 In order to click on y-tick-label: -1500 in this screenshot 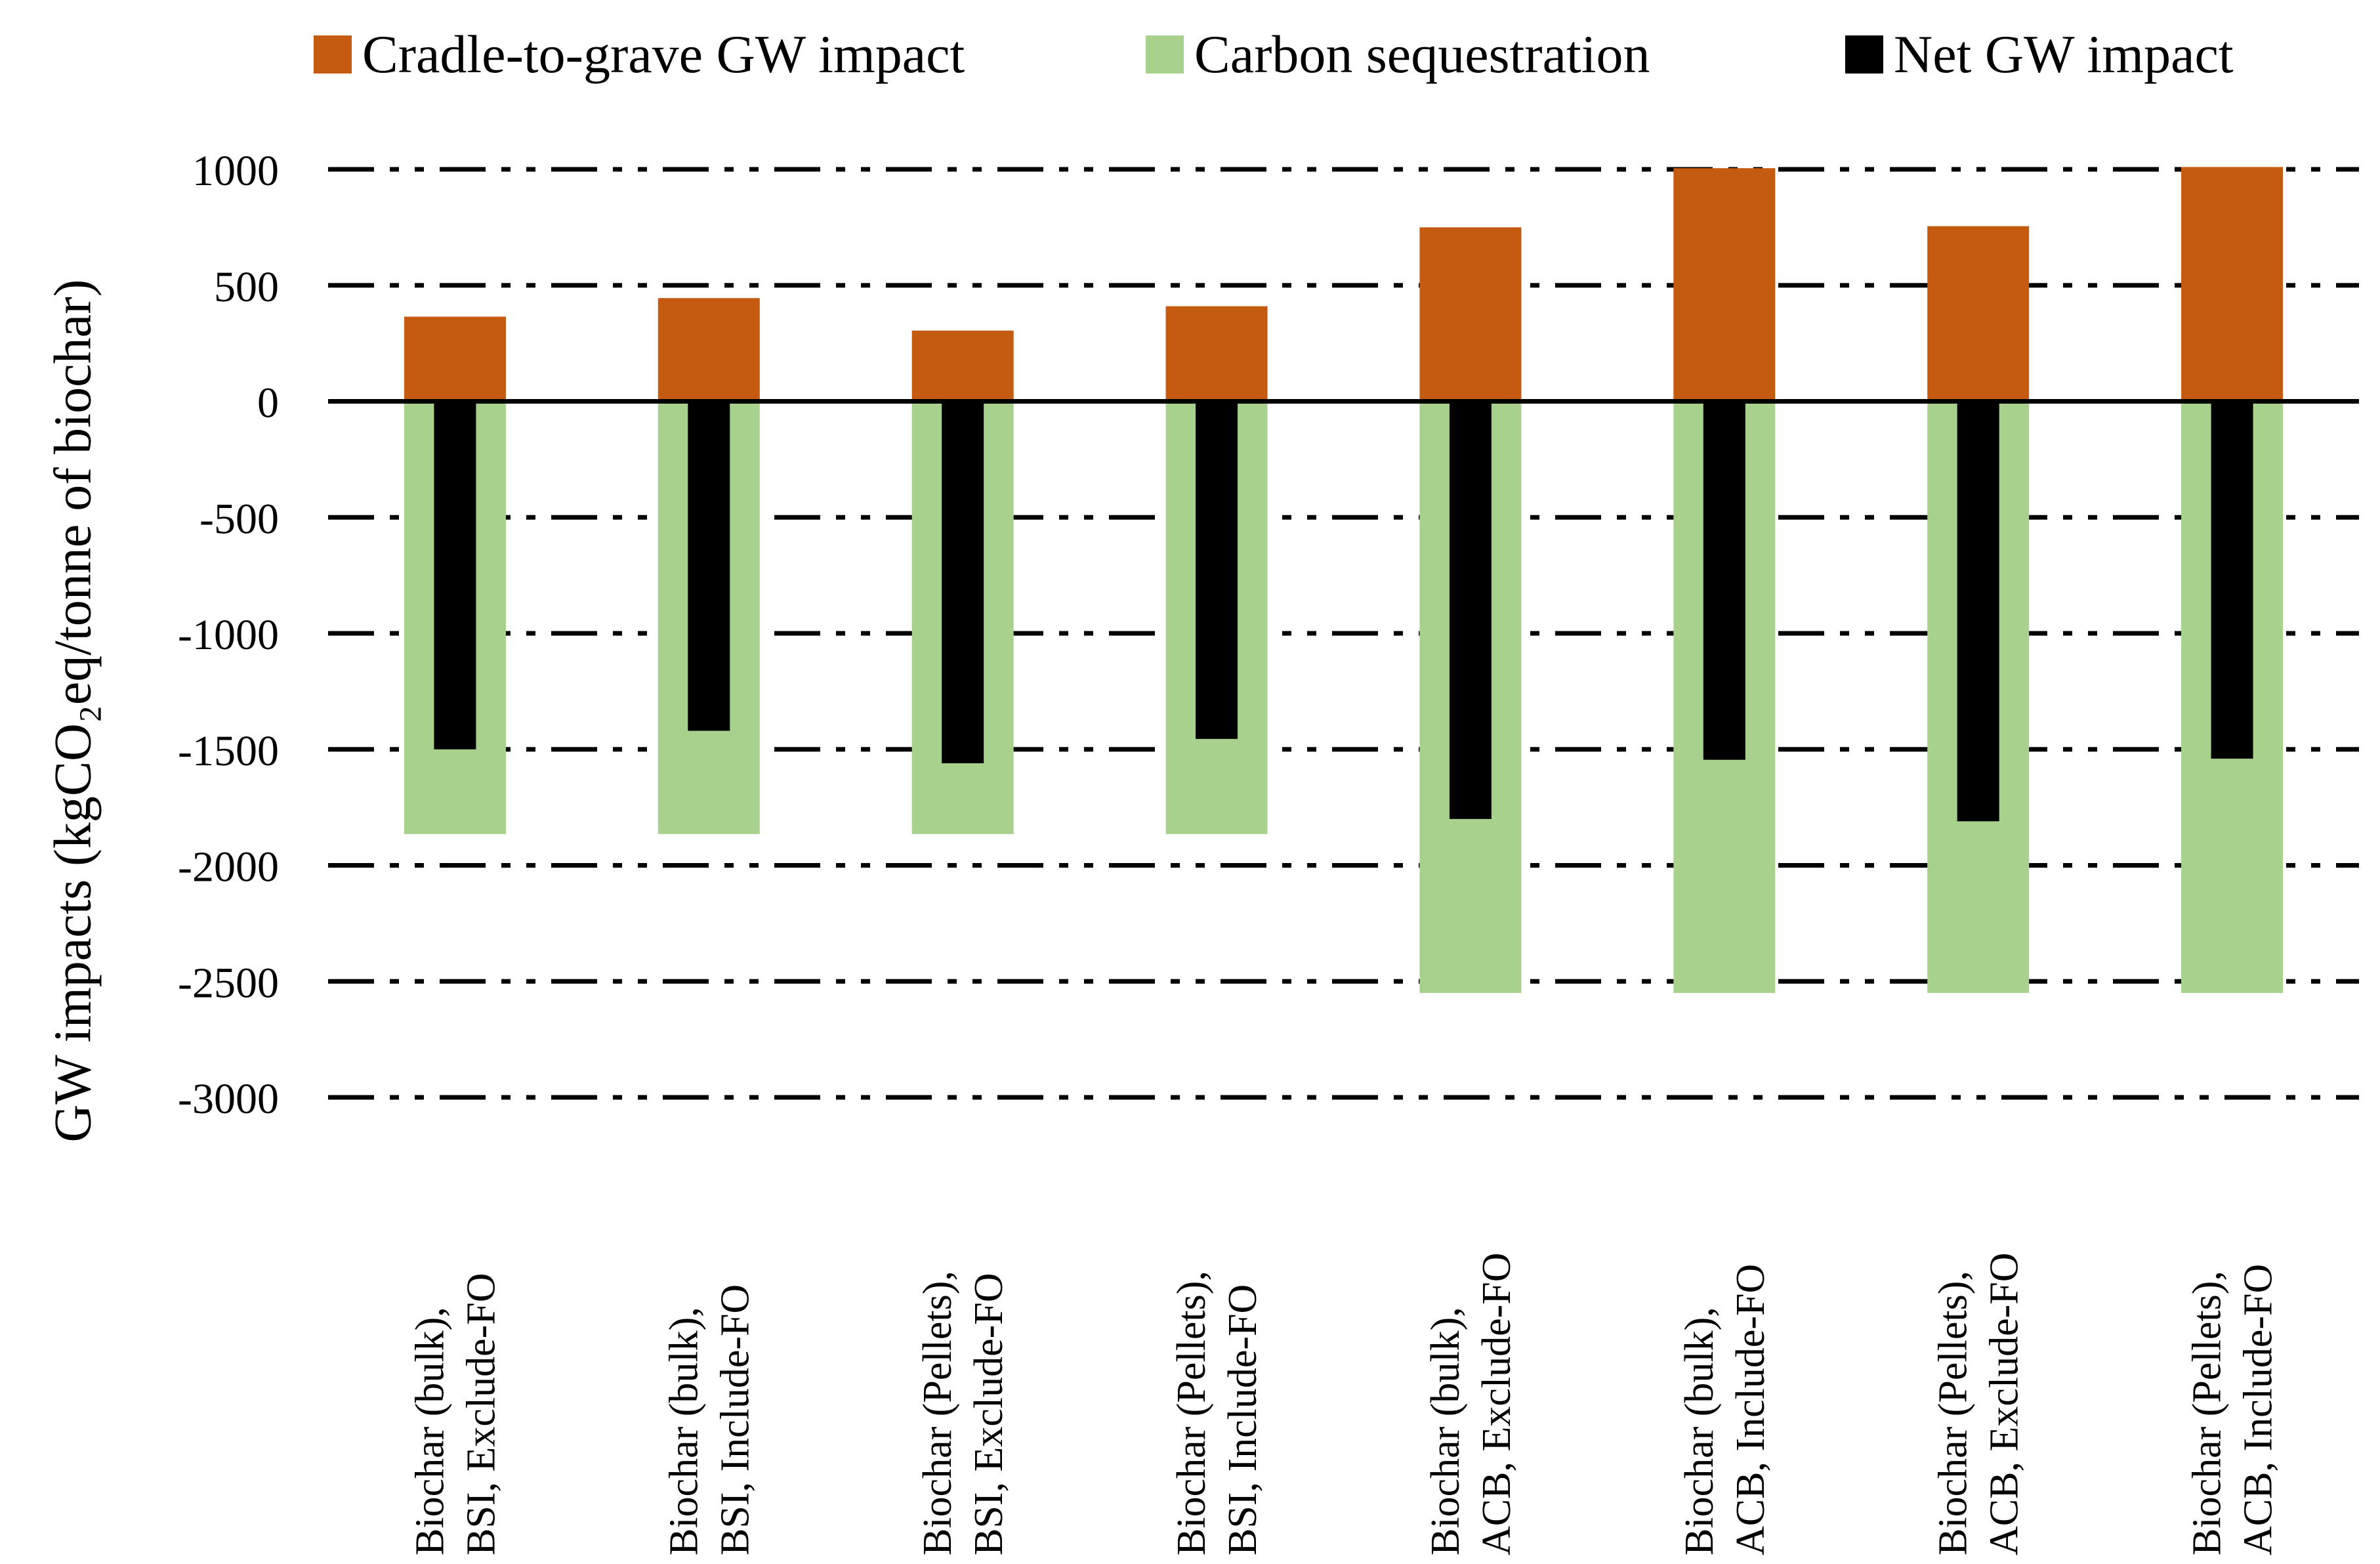, I will do `click(228, 751)`.